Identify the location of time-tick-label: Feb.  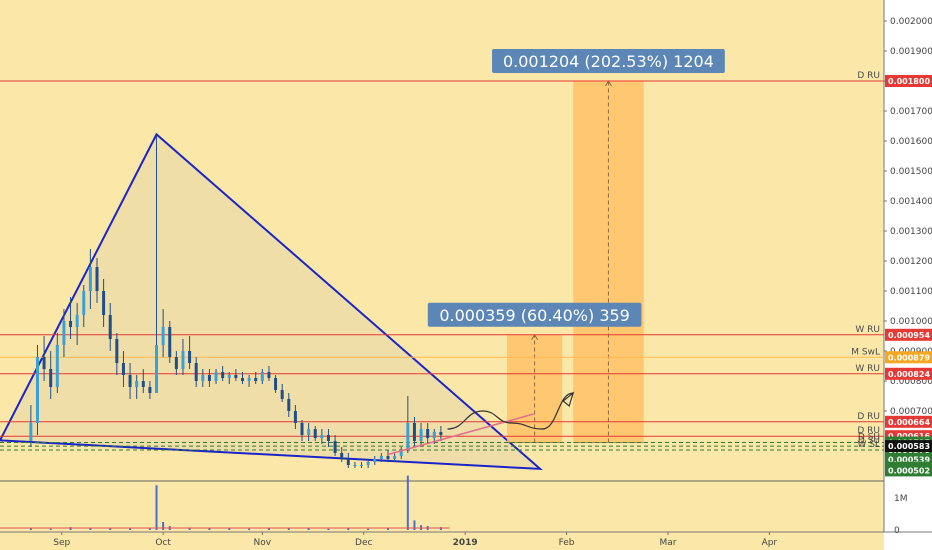
(567, 543).